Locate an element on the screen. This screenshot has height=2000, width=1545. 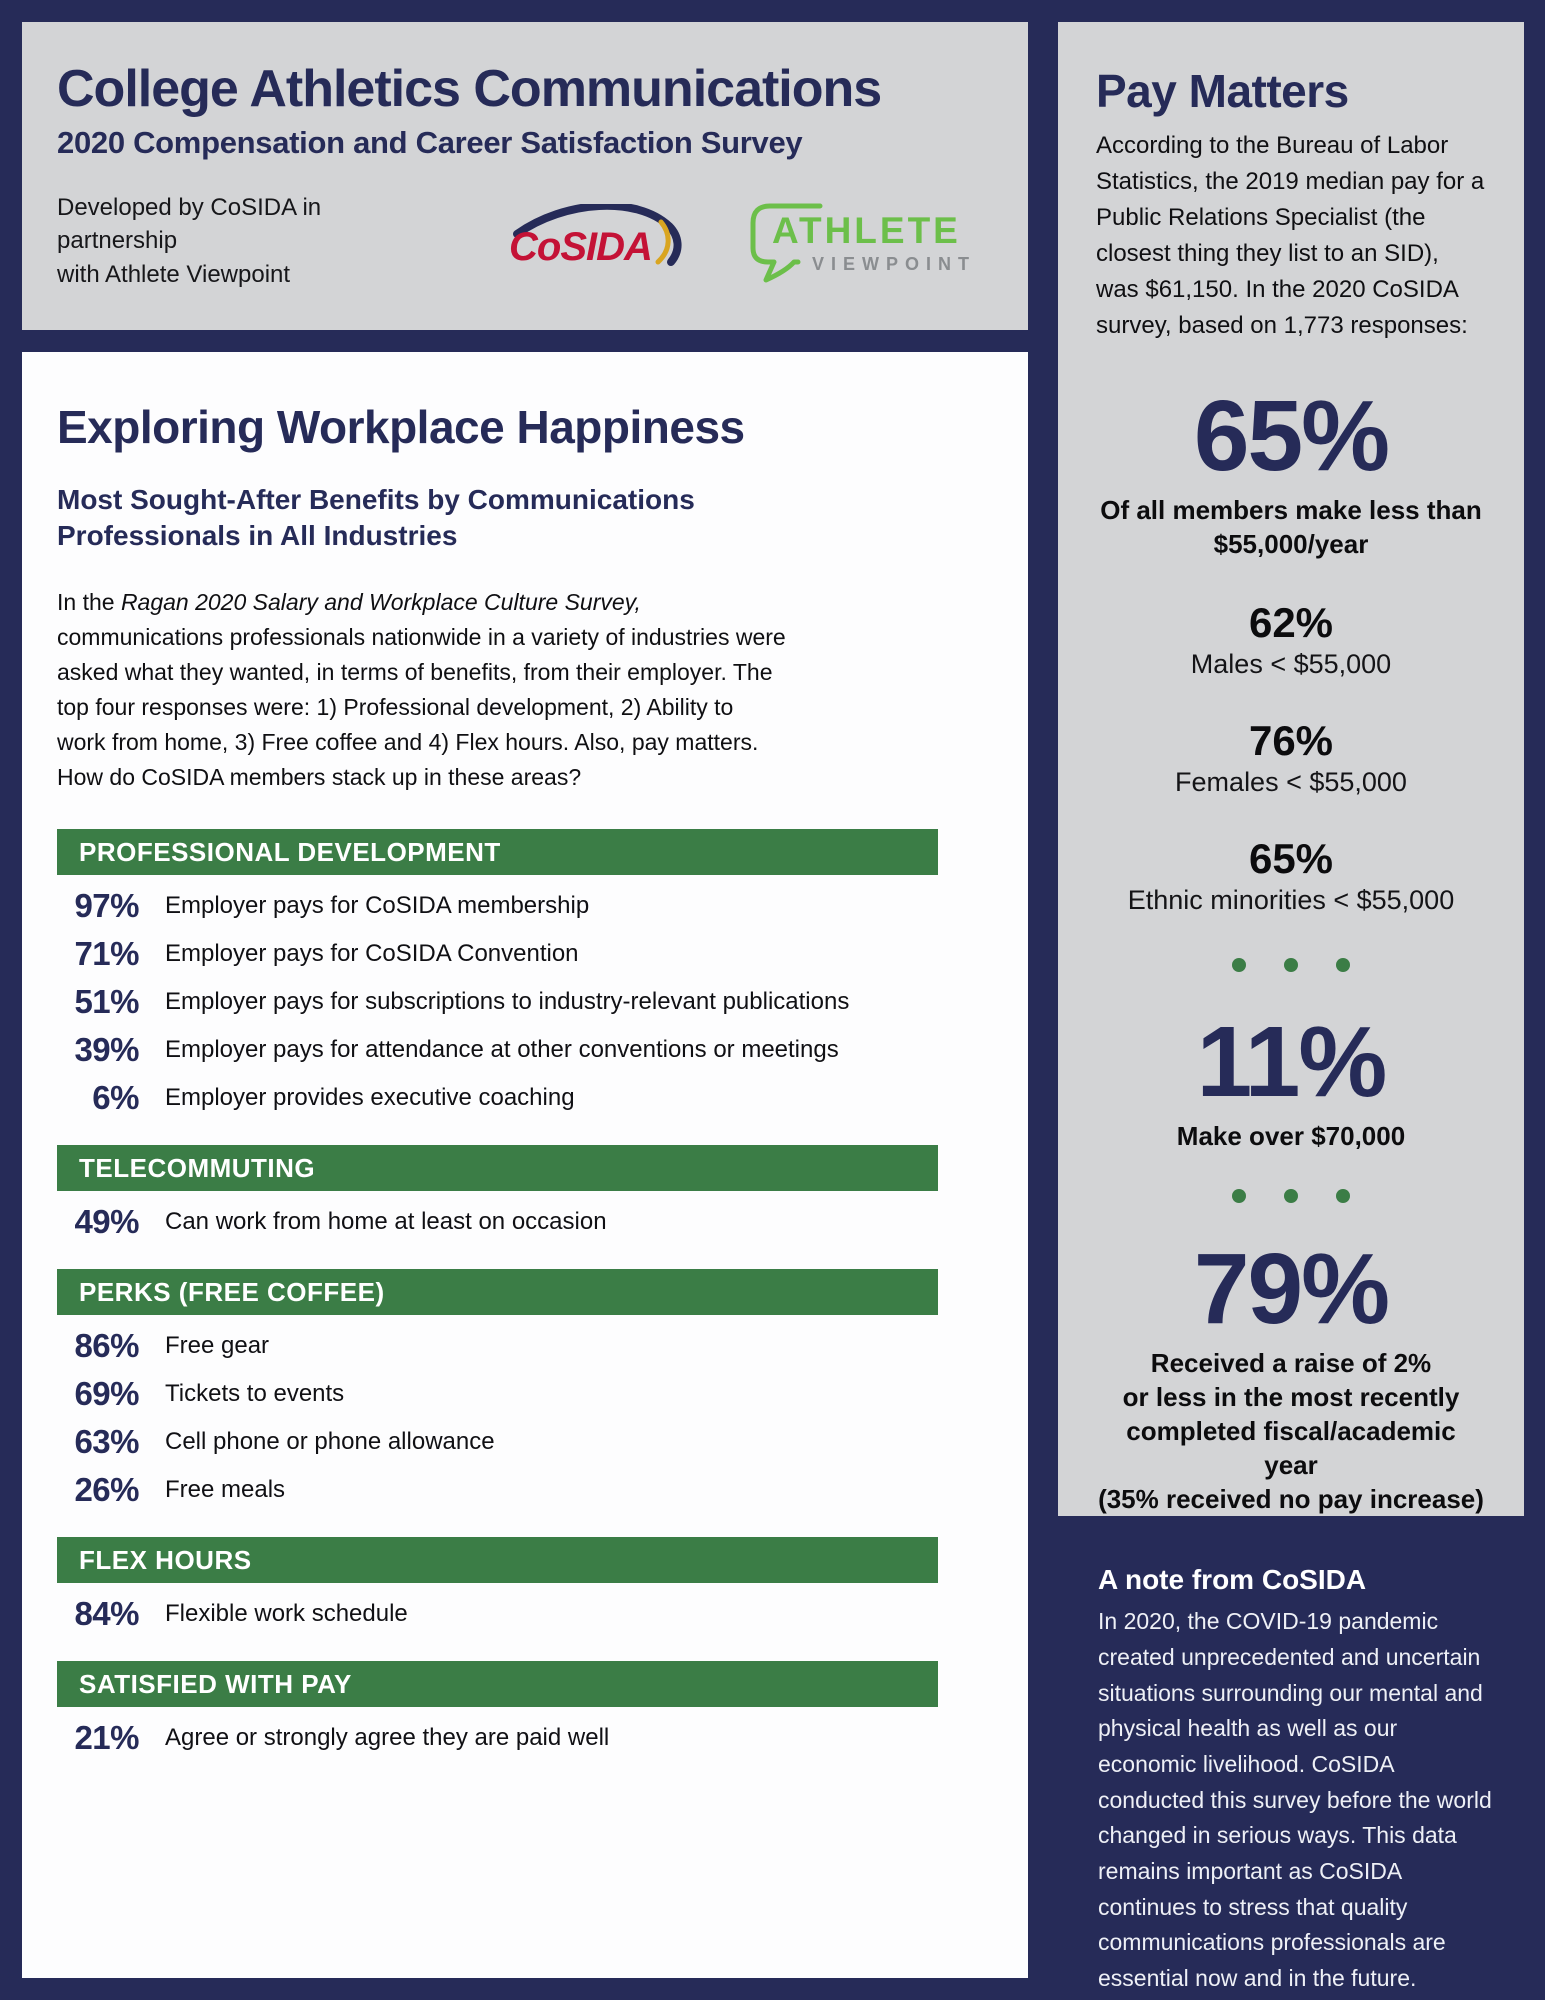
stat-label: Flexible work schedule is located at coordinates (286, 1613).